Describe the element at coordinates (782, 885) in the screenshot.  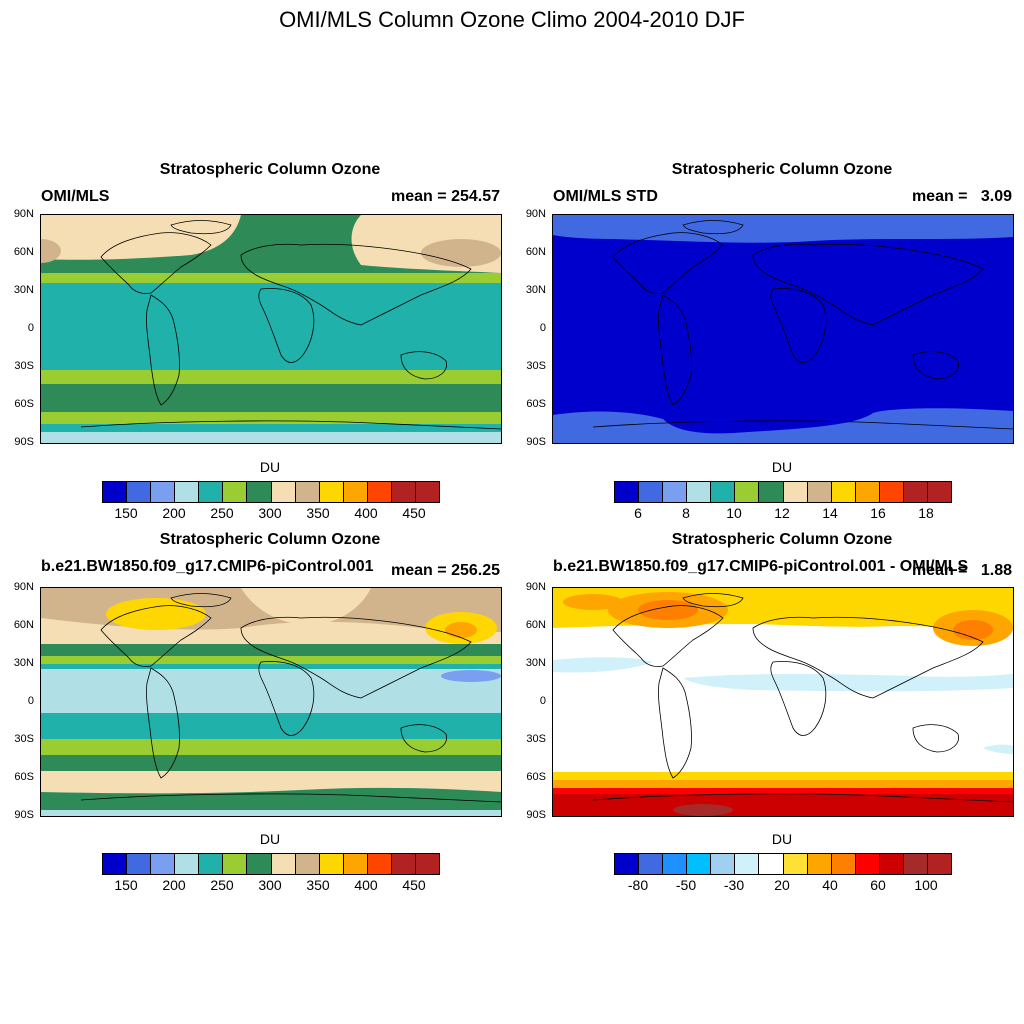
I see `colorbar-tick-label: 20` at that location.